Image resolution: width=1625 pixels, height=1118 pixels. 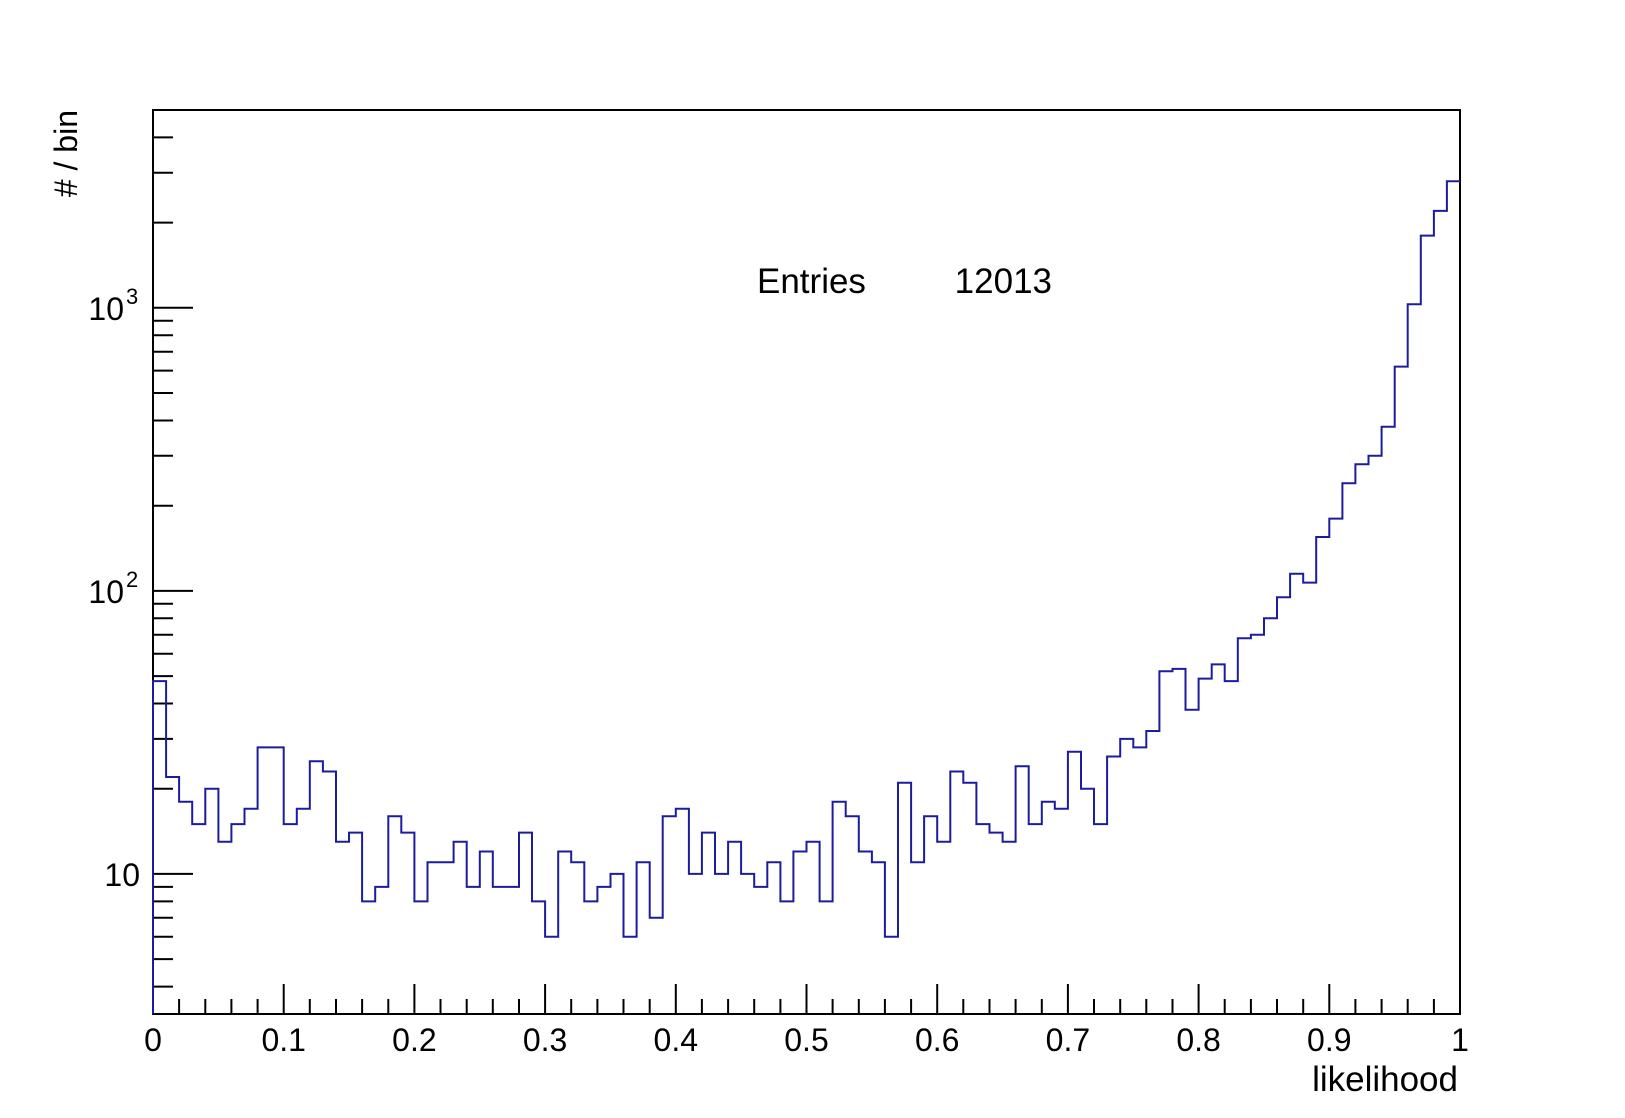 What do you see at coordinates (937, 1040) in the screenshot?
I see `x-tick-label: 0.6` at bounding box center [937, 1040].